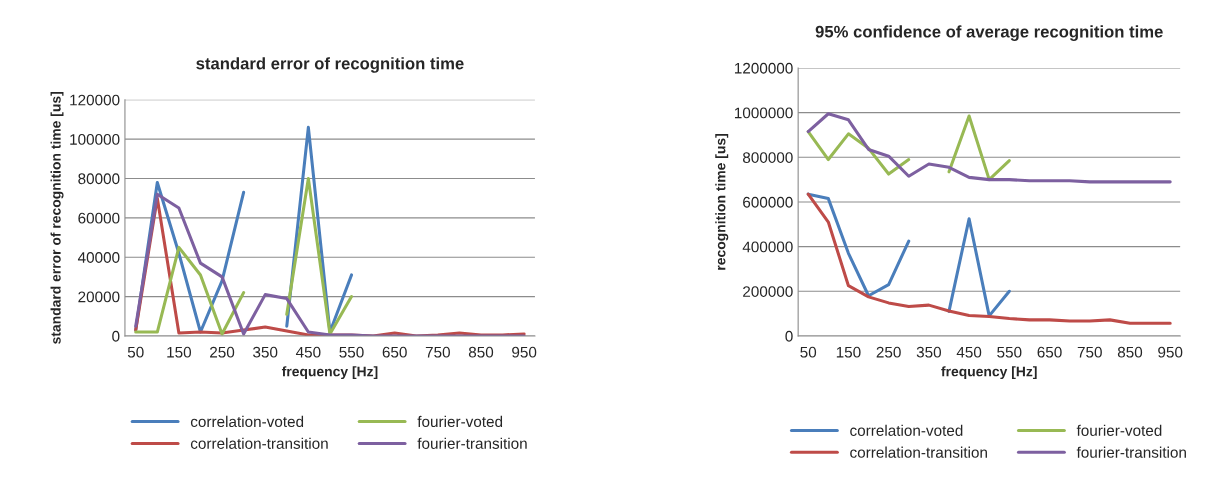 The width and height of the screenshot is (1213, 482). What do you see at coordinates (99, 179) in the screenshot?
I see `y-tick-label: 80000` at bounding box center [99, 179].